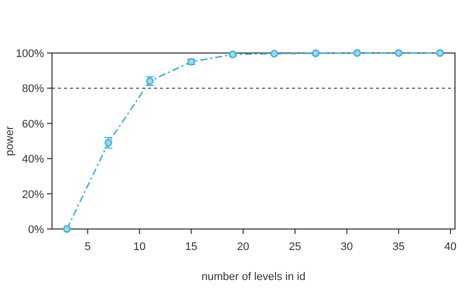  I want to click on y-tick-label: 0%, so click(36, 230).